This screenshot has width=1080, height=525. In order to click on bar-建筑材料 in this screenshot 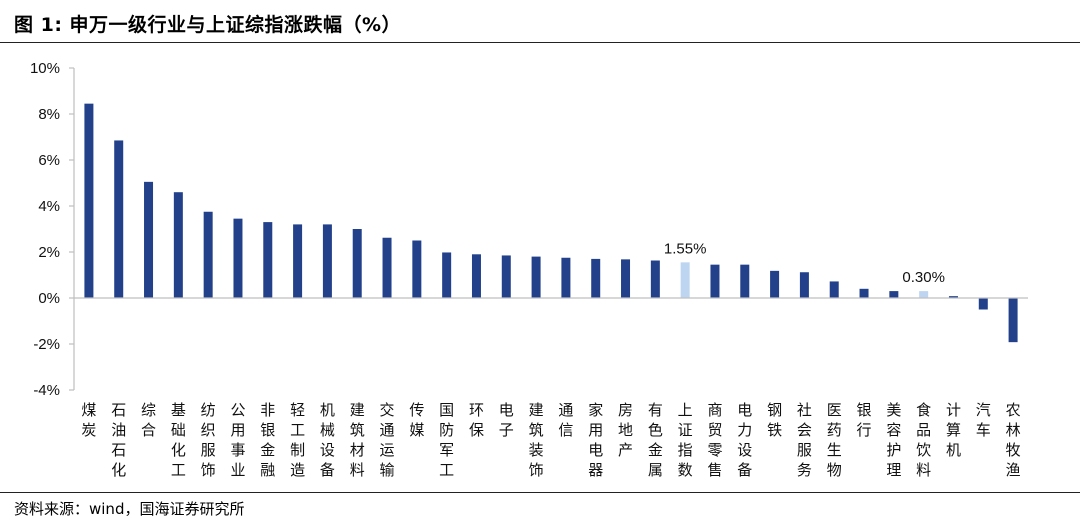, I will do `click(357, 263)`.